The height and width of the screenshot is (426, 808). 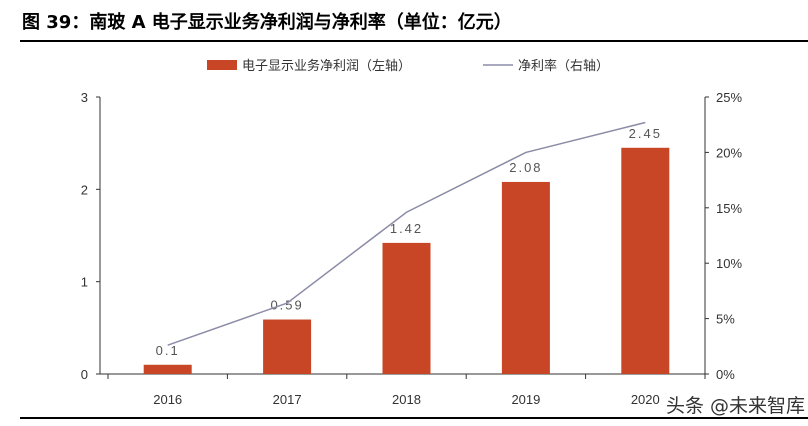 What do you see at coordinates (167, 399) in the screenshot?
I see `x-tick-label: 2016` at bounding box center [167, 399].